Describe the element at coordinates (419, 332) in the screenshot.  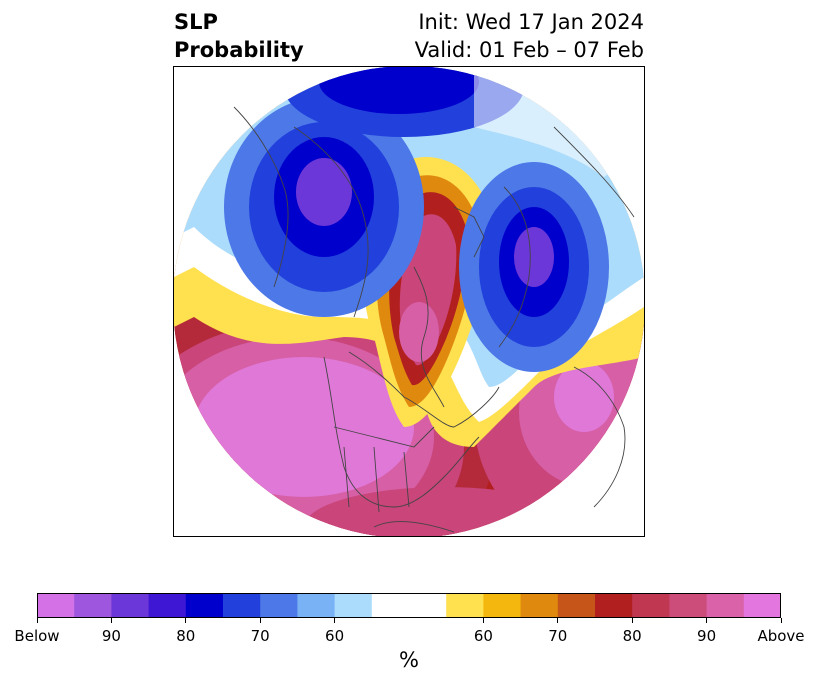
I see `arctic-high-core` at that location.